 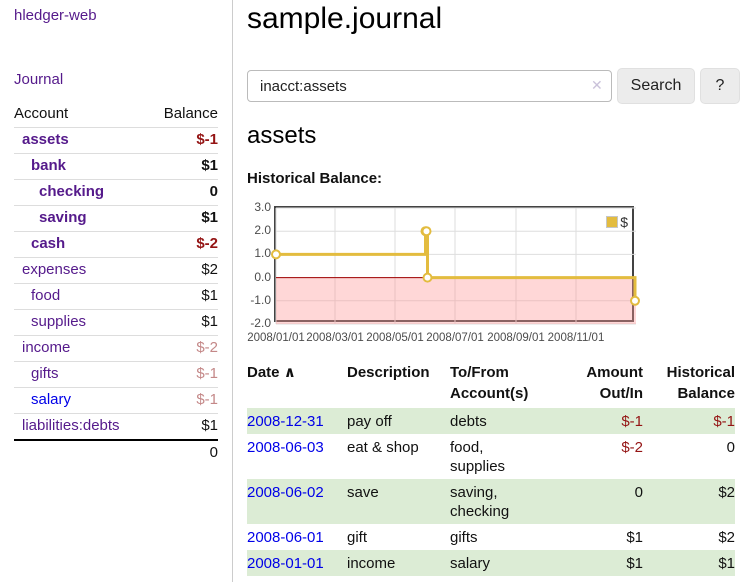 I want to click on account-row: assets $-1, so click(x=116, y=141).